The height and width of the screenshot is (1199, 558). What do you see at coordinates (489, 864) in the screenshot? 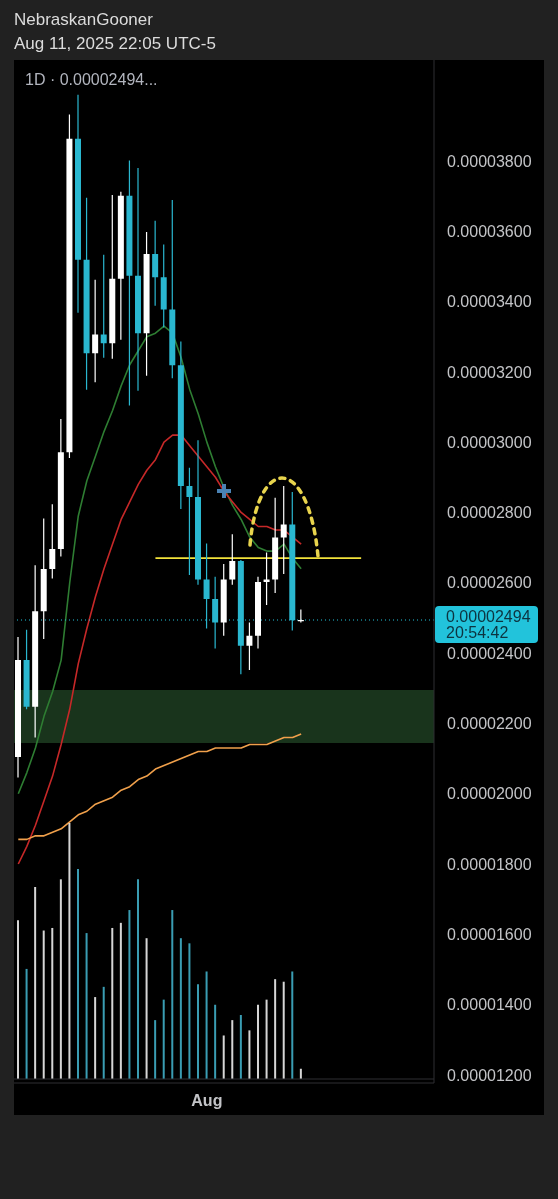
I see `y-tick-label: 0.00001800` at bounding box center [489, 864].